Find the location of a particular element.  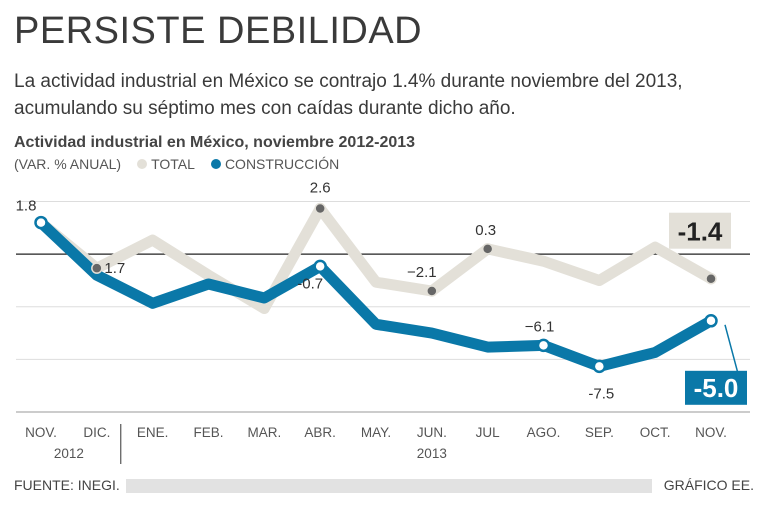

data-label: -0.7 is located at coordinates (310, 283).